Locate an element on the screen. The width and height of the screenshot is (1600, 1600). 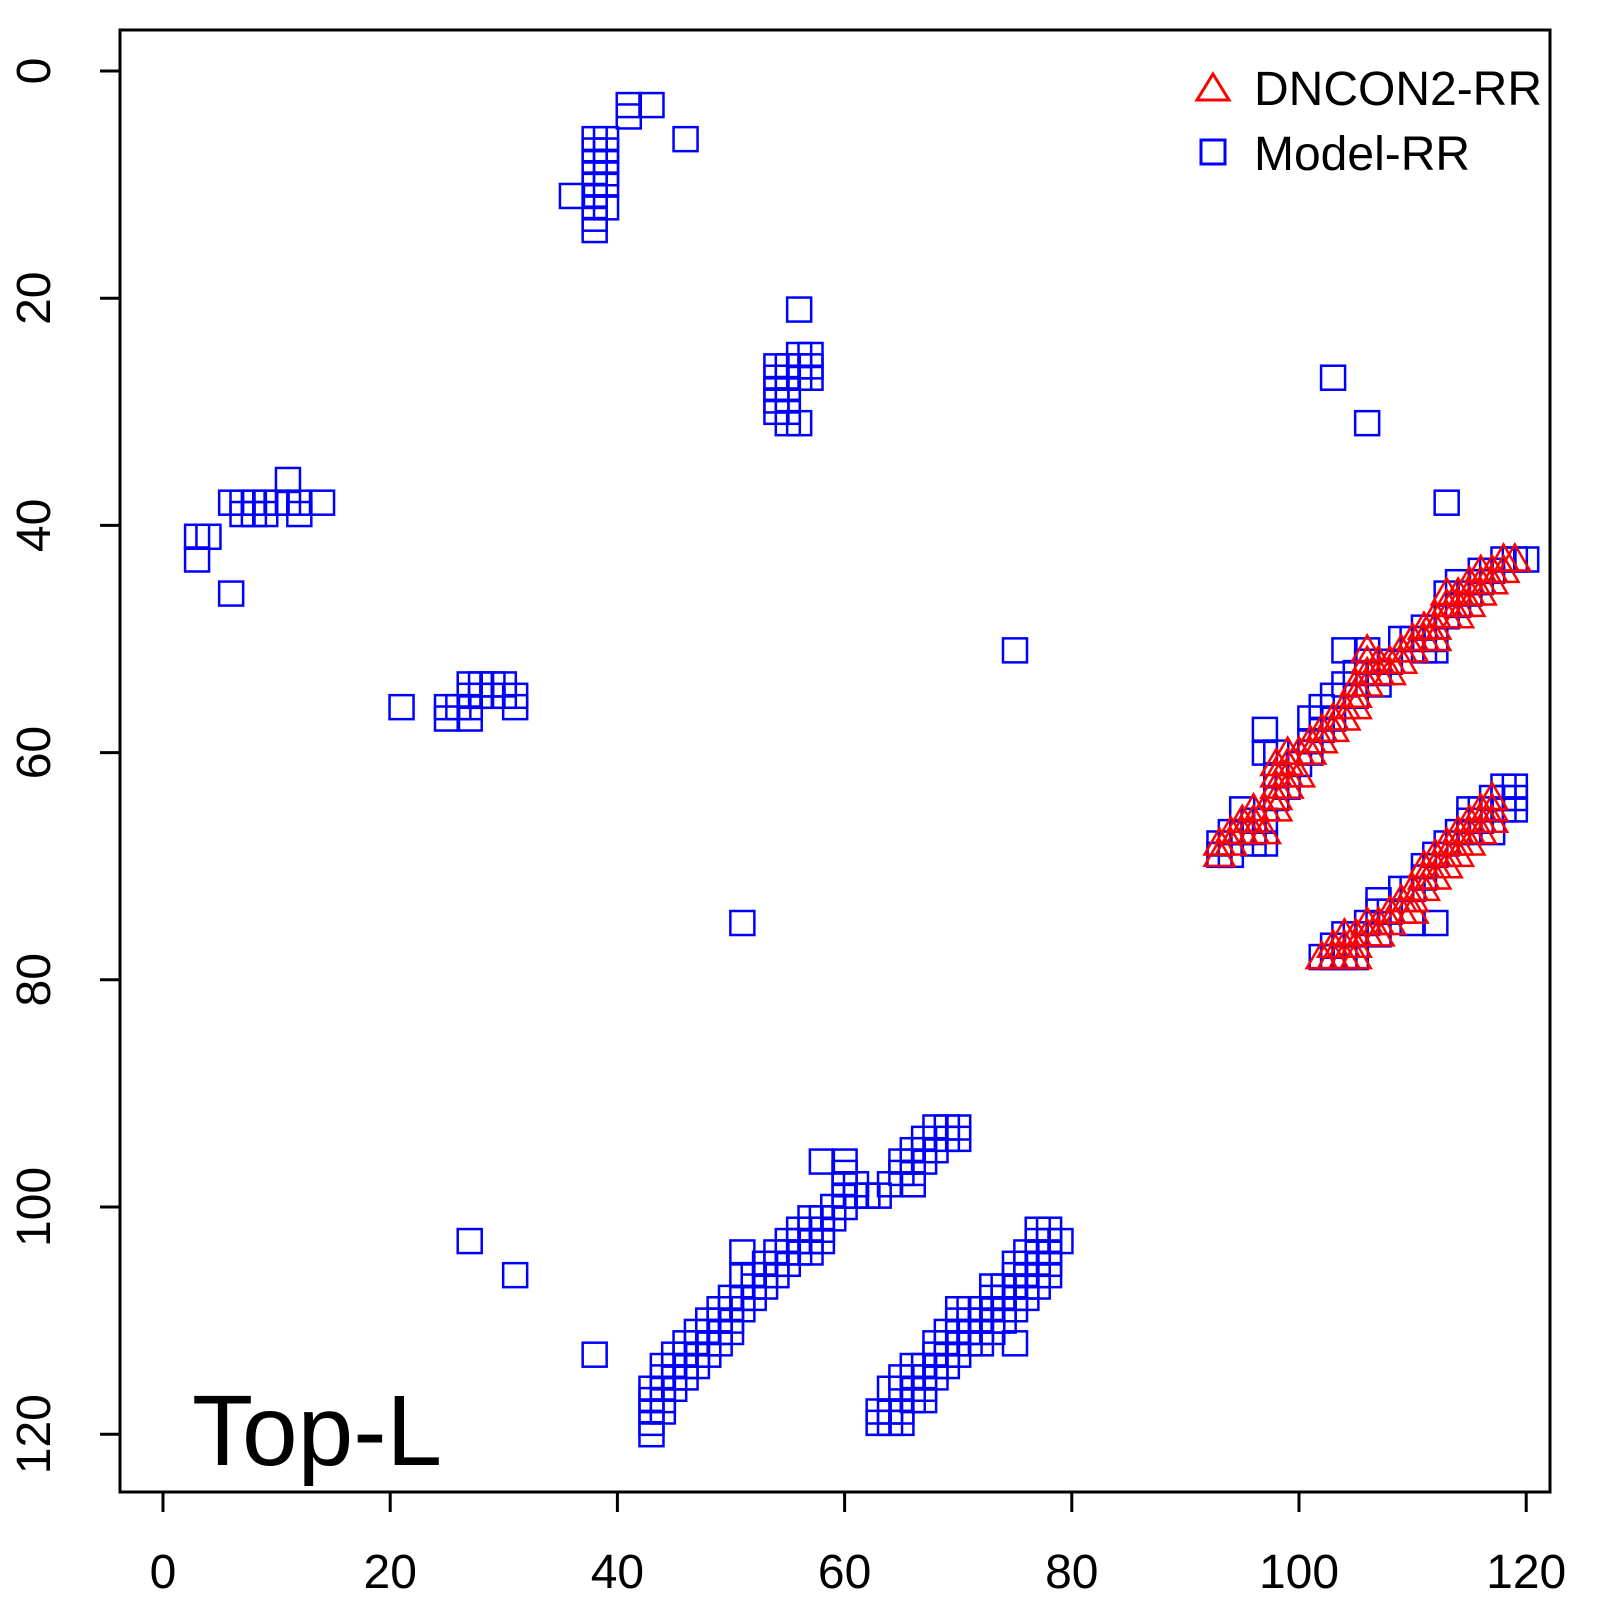
y-tick-label: 60 is located at coordinates (34, 752).